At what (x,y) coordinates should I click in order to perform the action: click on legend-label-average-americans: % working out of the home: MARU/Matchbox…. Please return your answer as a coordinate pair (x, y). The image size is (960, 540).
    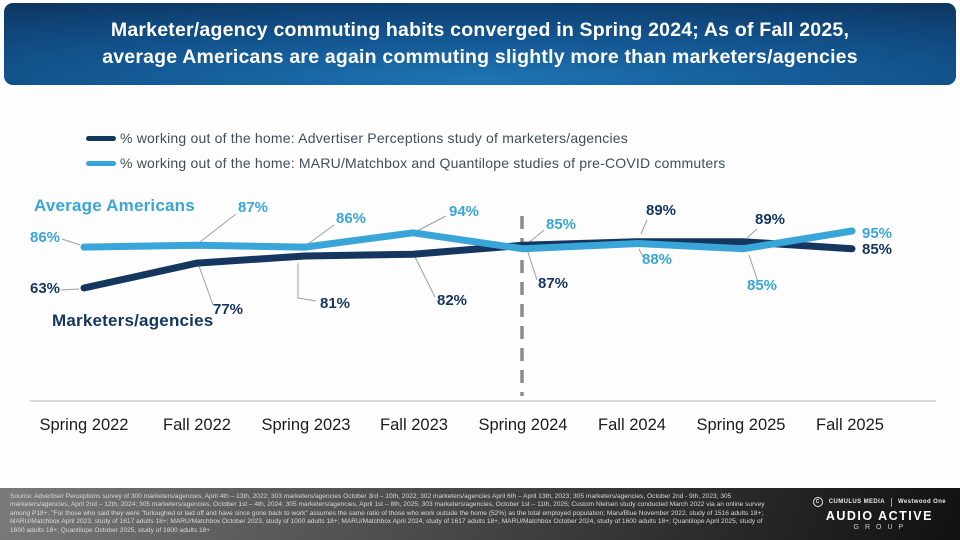
    Looking at the image, I should click on (423, 163).